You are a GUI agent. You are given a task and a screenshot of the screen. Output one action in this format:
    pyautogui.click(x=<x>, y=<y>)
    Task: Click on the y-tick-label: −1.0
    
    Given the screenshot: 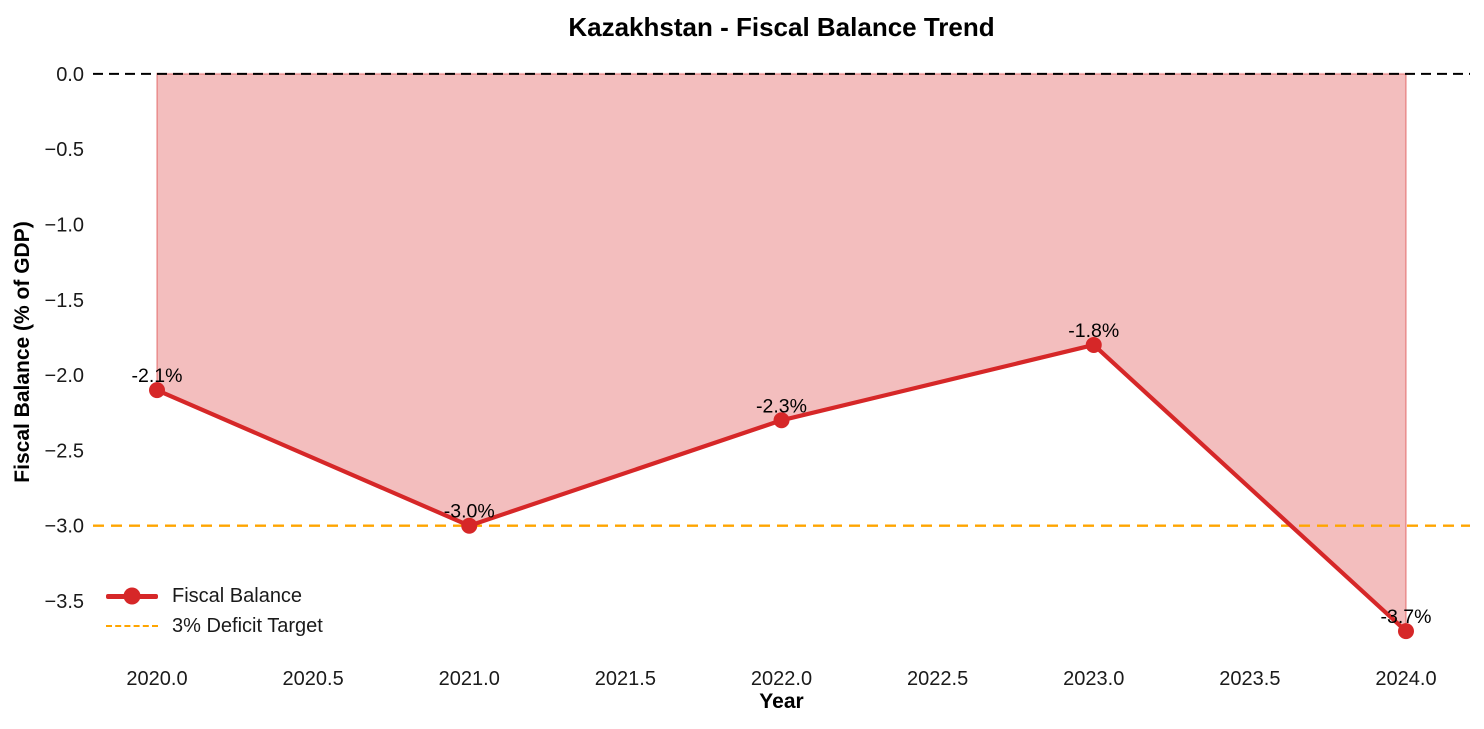 What is the action you would take?
    pyautogui.click(x=64, y=225)
    